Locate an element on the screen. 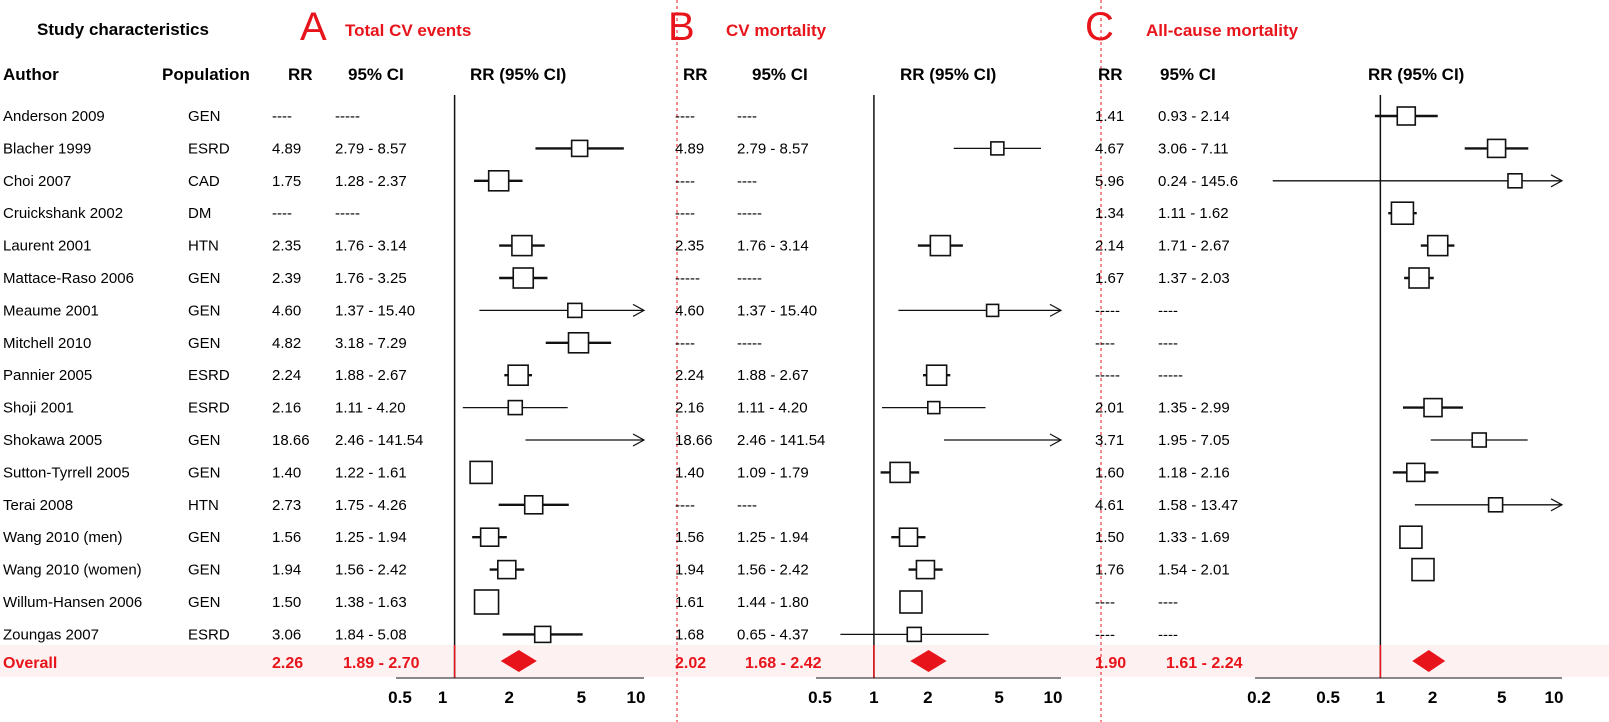 The width and height of the screenshot is (1609, 722). rr-value: 3.06 is located at coordinates (286, 634).